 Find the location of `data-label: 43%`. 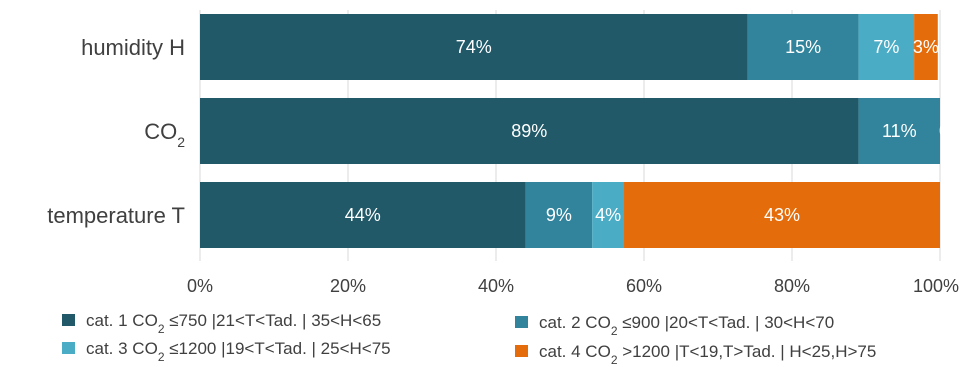

data-label: 43% is located at coordinates (782, 215).